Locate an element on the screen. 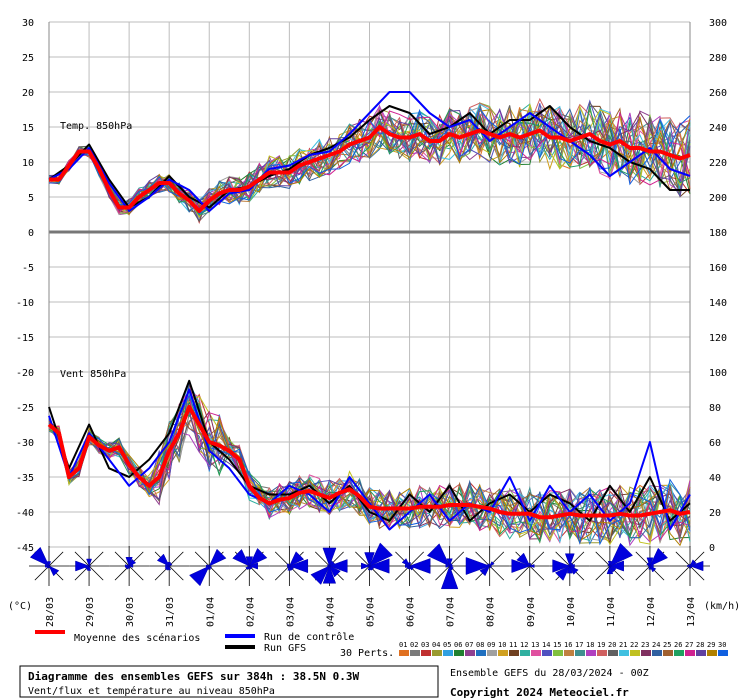  left-tick-label: -20 is located at coordinates (25, 373).